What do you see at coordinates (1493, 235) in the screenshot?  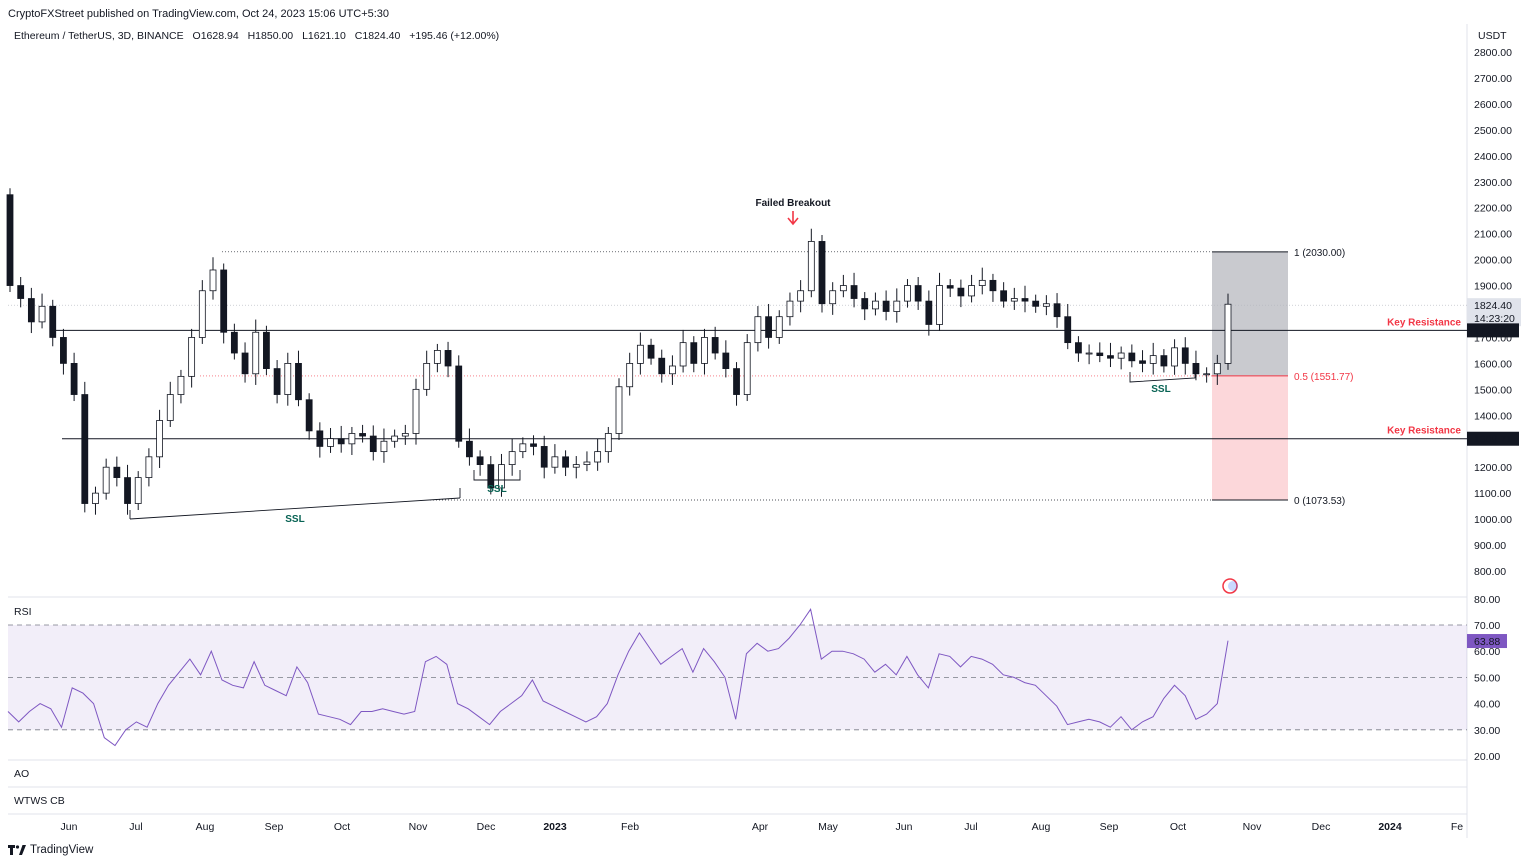 I see `price-tick-label: 2100.00` at bounding box center [1493, 235].